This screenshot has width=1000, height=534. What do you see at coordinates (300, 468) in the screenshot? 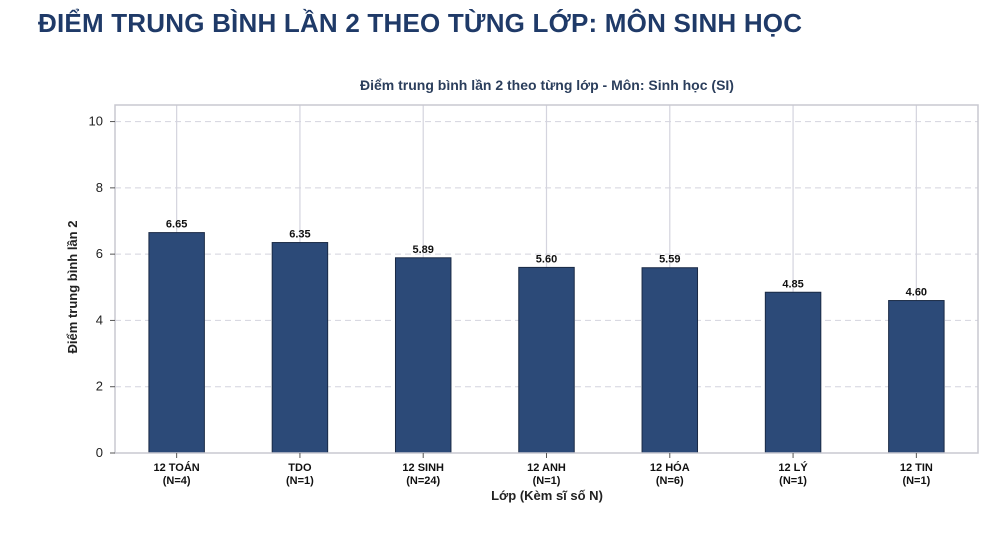
I see `x-tick-label: TDO` at bounding box center [300, 468].